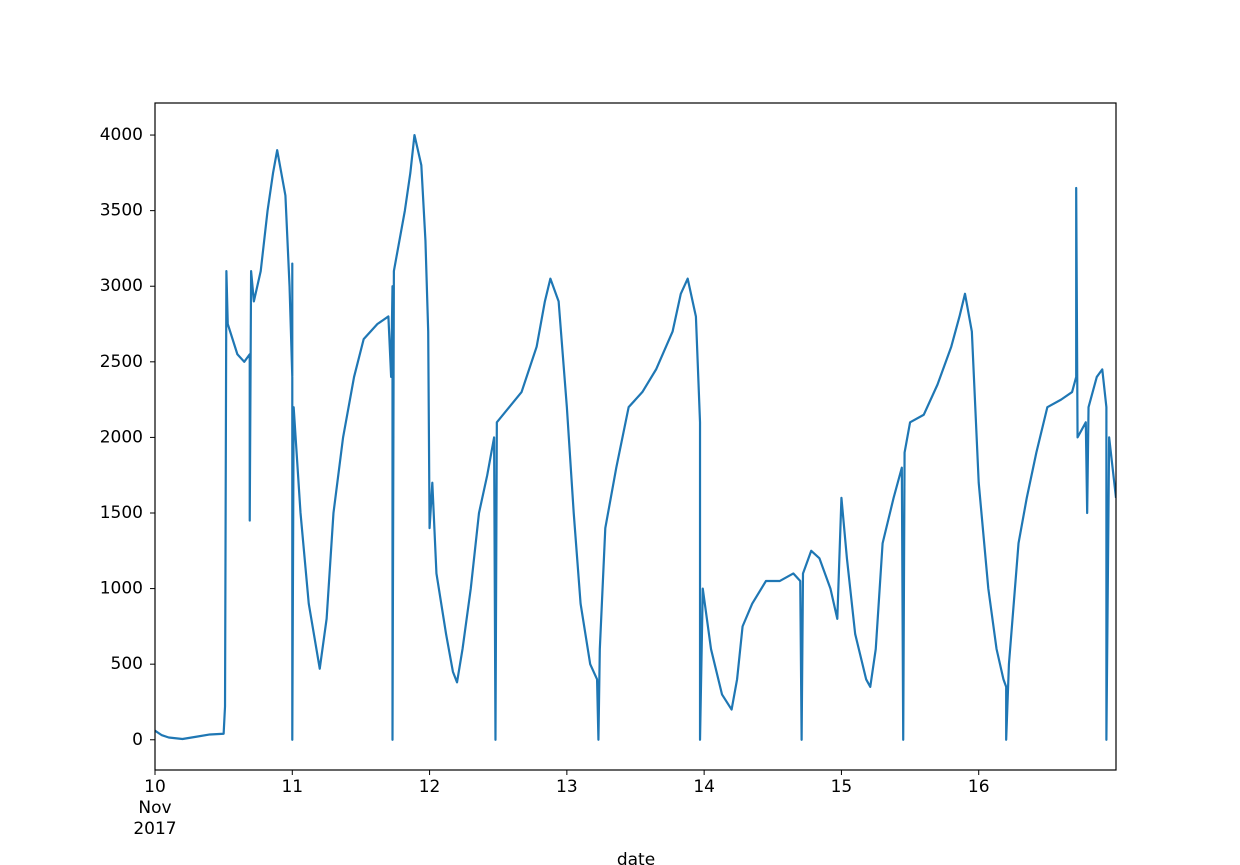 This screenshot has height=865, width=1240. What do you see at coordinates (121, 211) in the screenshot?
I see `y-tick-label: 3500` at bounding box center [121, 211].